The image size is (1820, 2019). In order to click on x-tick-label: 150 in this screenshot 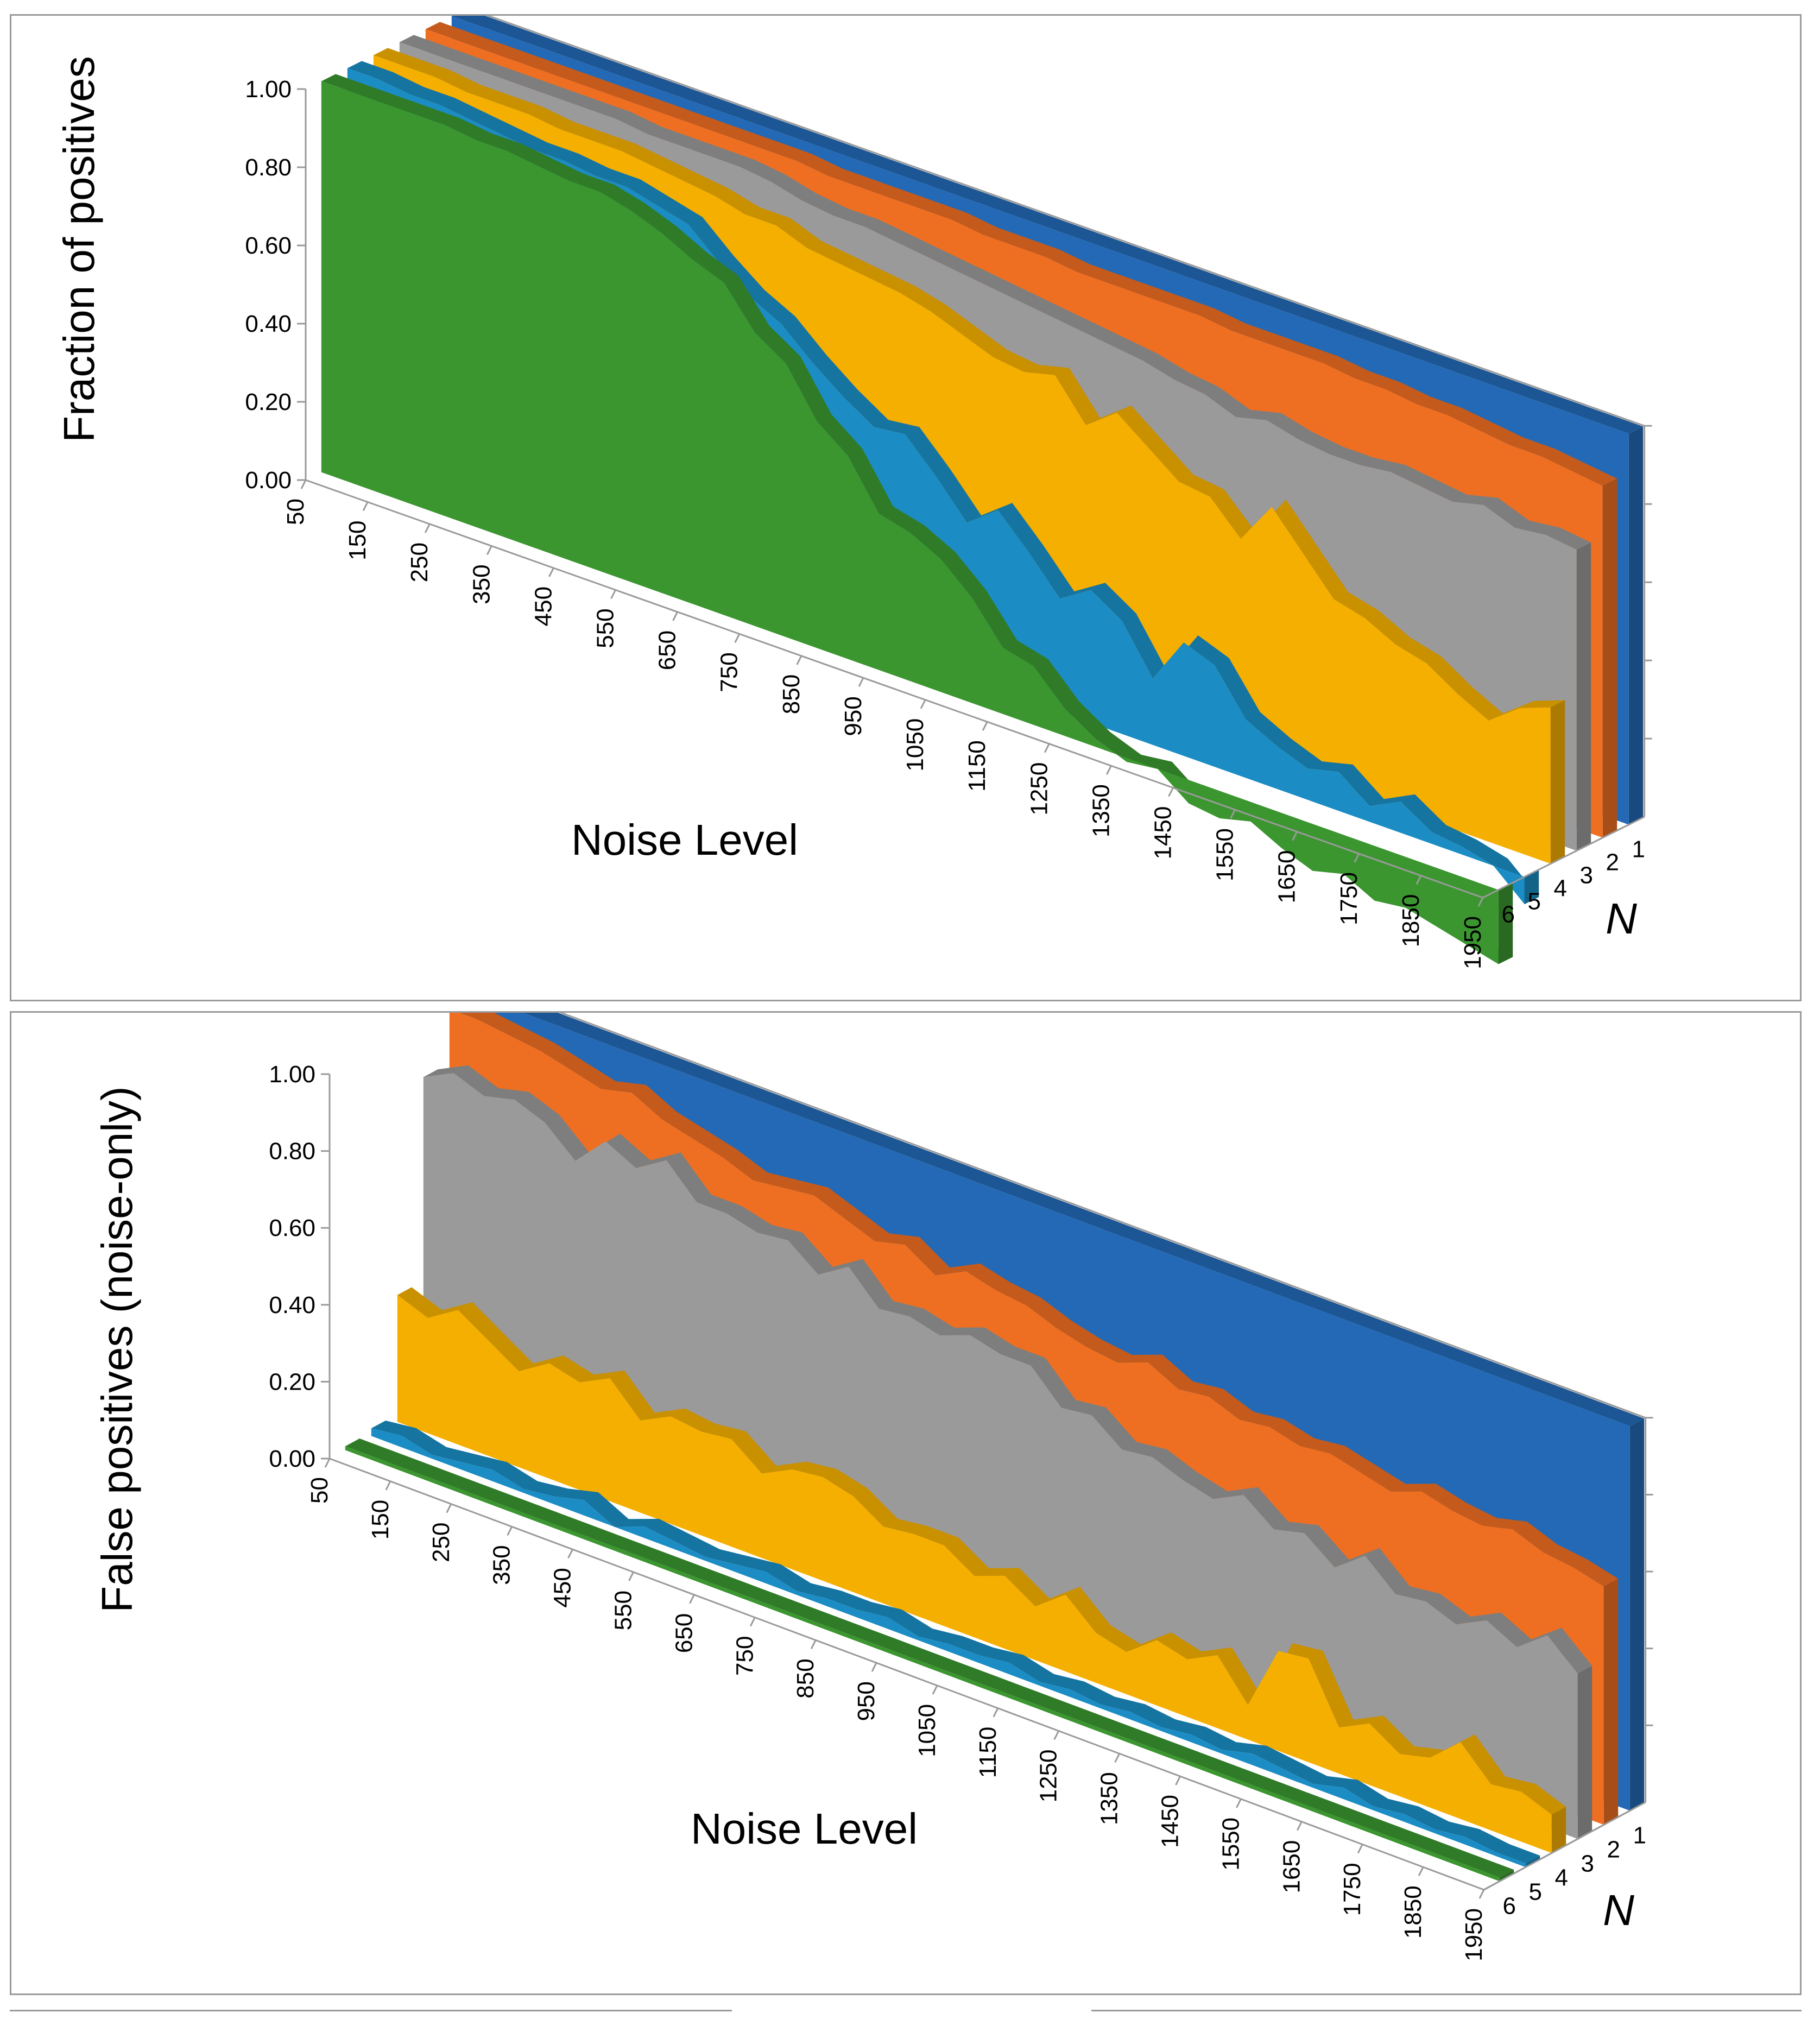, I will do `click(380, 1520)`.